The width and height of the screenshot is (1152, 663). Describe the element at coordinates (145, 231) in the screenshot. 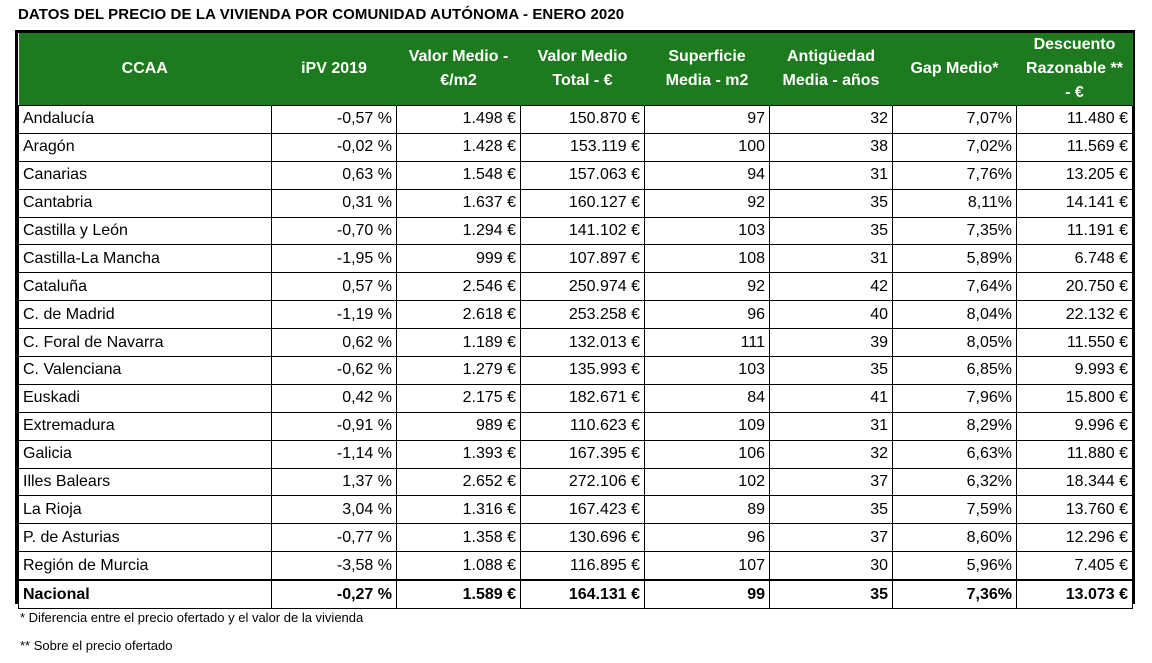

I see `cell-ccaa: Castilla y León` at that location.